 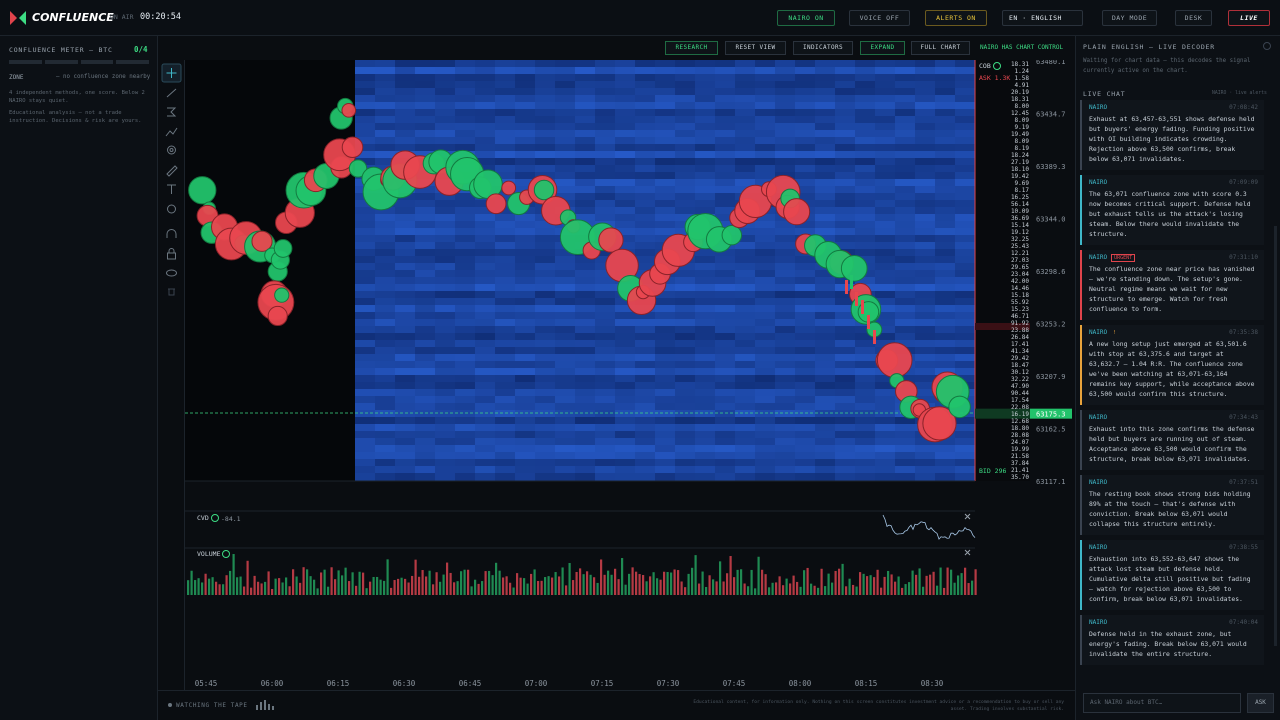 What do you see at coordinates (1267, 46) in the screenshot?
I see `decoder-info` at bounding box center [1267, 46].